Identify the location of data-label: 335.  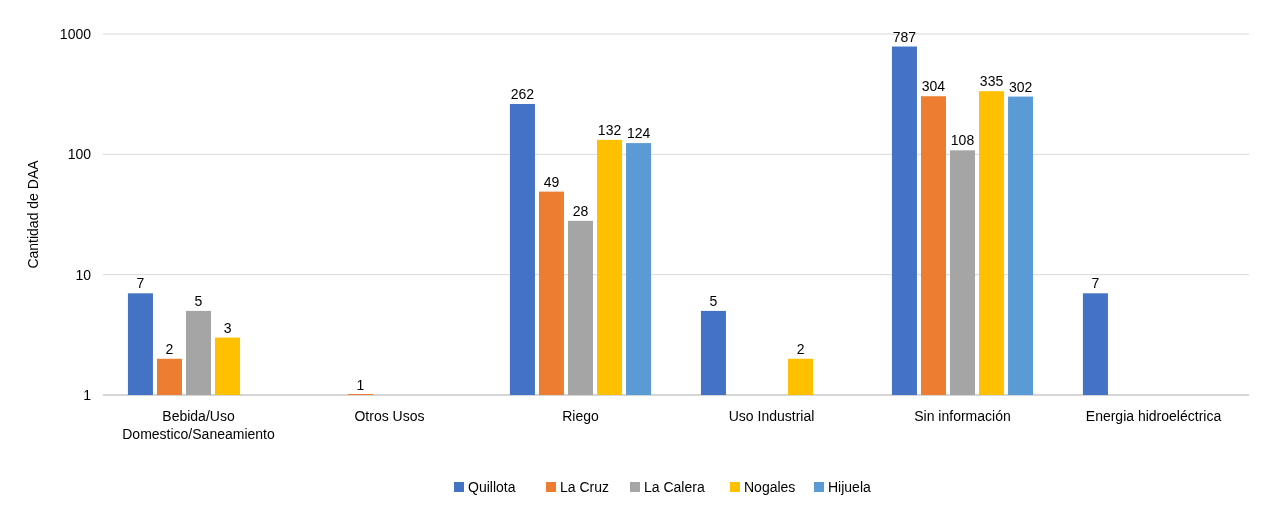
(991, 81).